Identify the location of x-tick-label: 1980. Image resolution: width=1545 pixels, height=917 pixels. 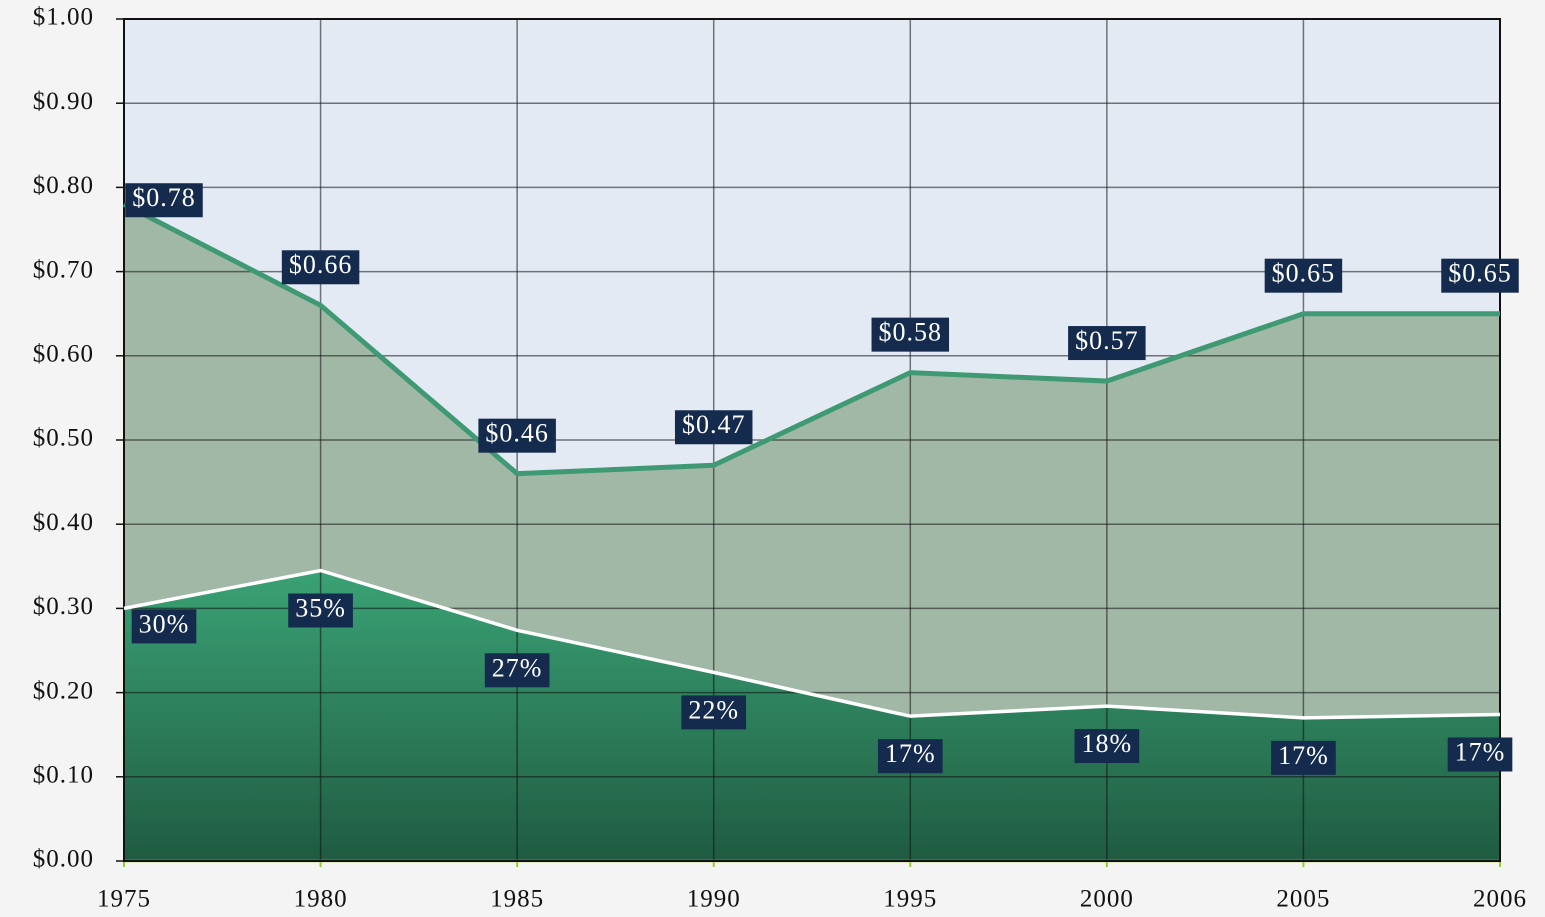
(321, 899).